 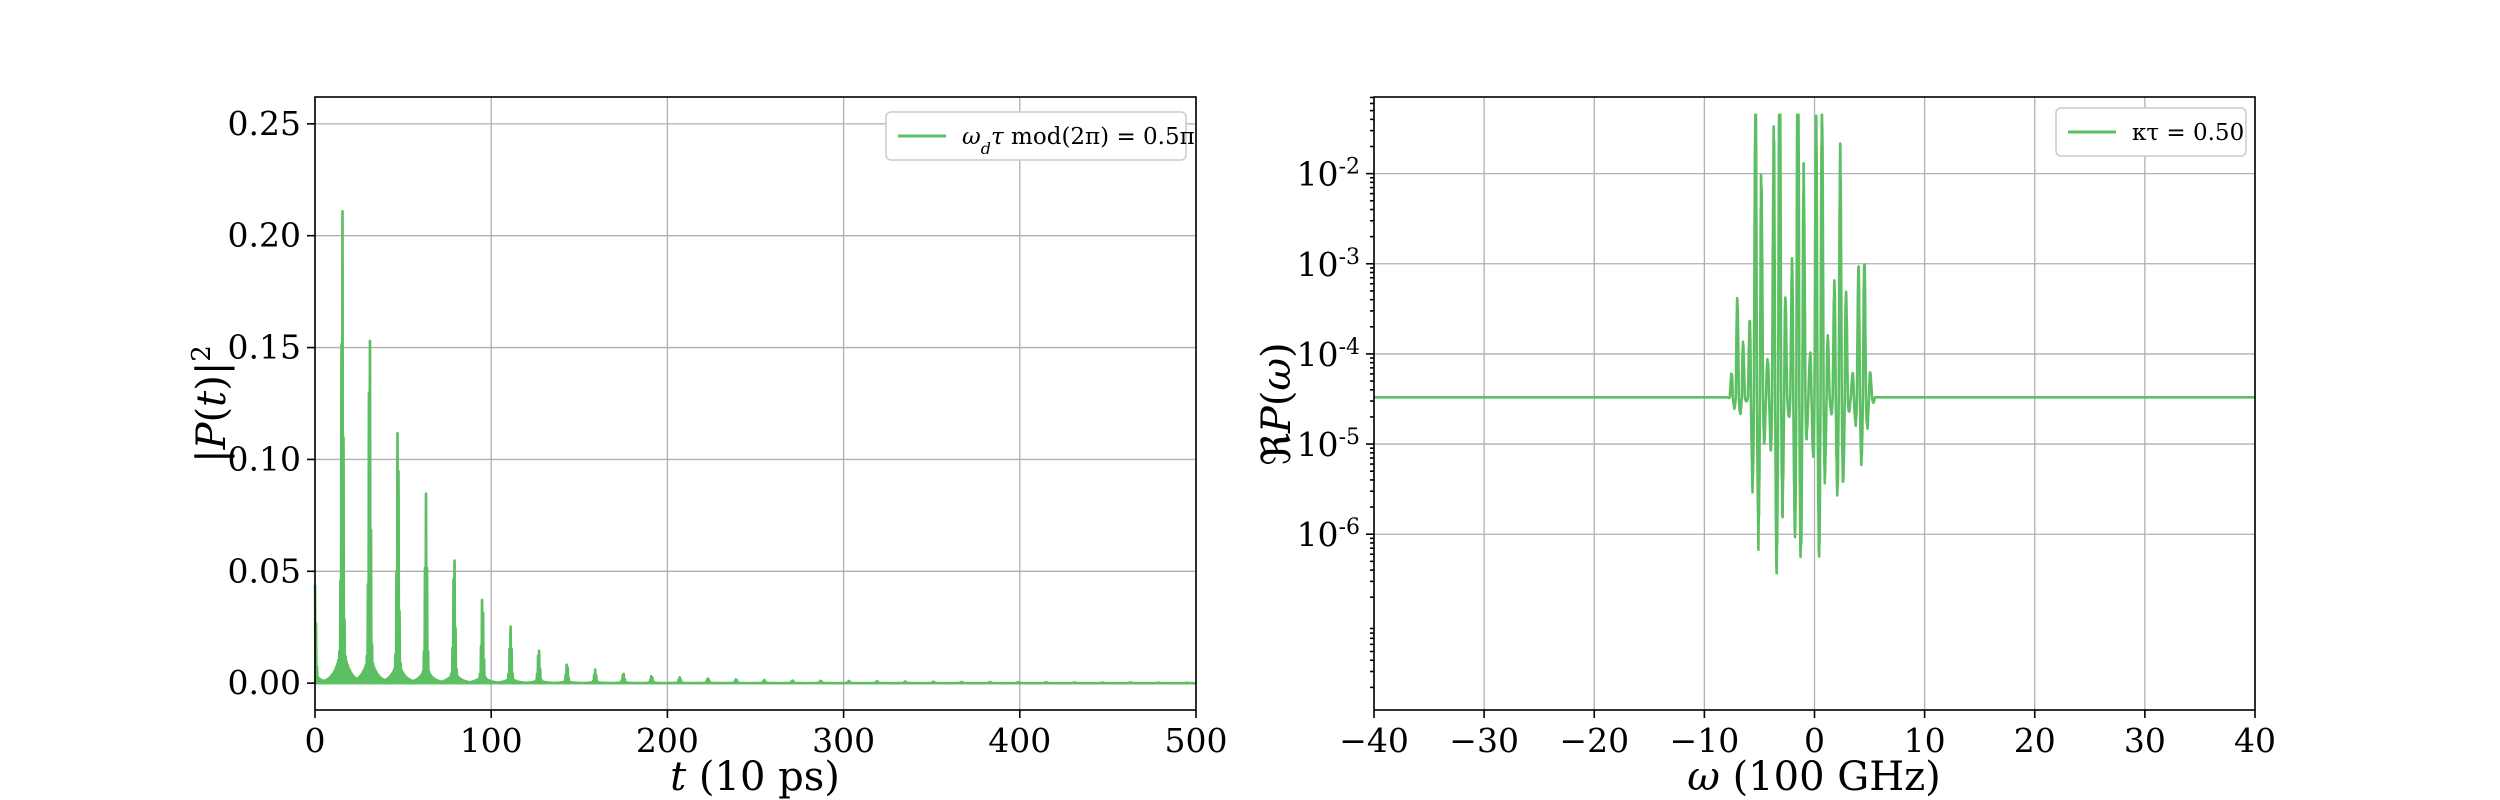 What do you see at coordinates (1814, 740) in the screenshot?
I see `right-x-tick-label: 0` at bounding box center [1814, 740].